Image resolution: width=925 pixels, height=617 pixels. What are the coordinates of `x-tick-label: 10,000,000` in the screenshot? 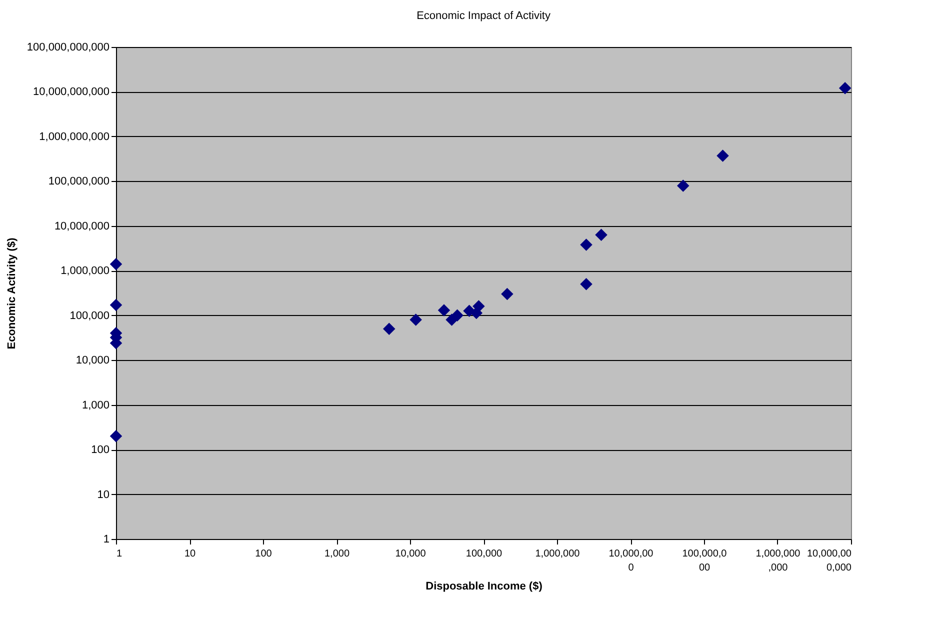 It's located at (631, 561).